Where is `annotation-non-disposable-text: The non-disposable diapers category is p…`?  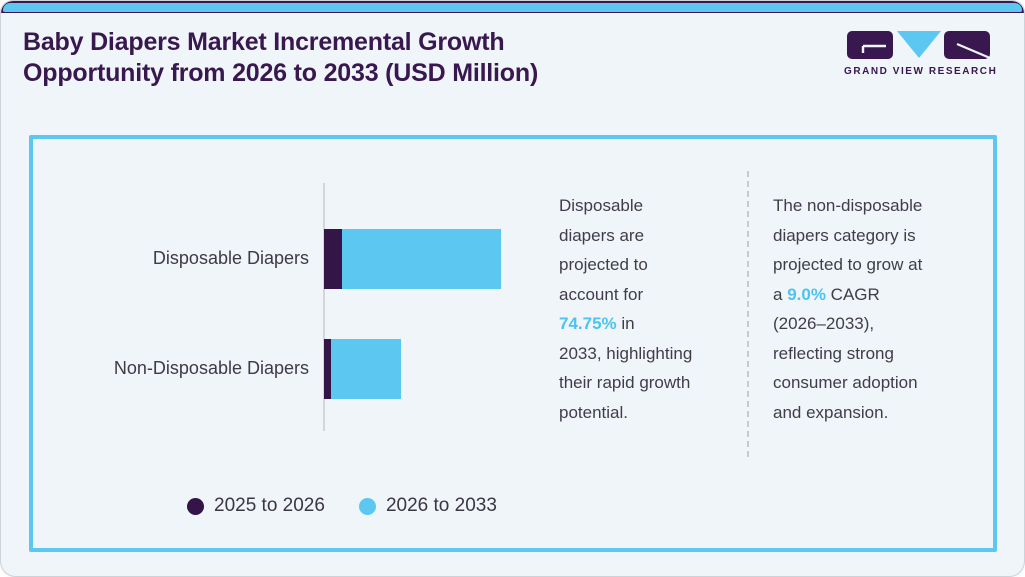
annotation-non-disposable-text: The non-disposable diapers category is p… is located at coordinates (848, 250).